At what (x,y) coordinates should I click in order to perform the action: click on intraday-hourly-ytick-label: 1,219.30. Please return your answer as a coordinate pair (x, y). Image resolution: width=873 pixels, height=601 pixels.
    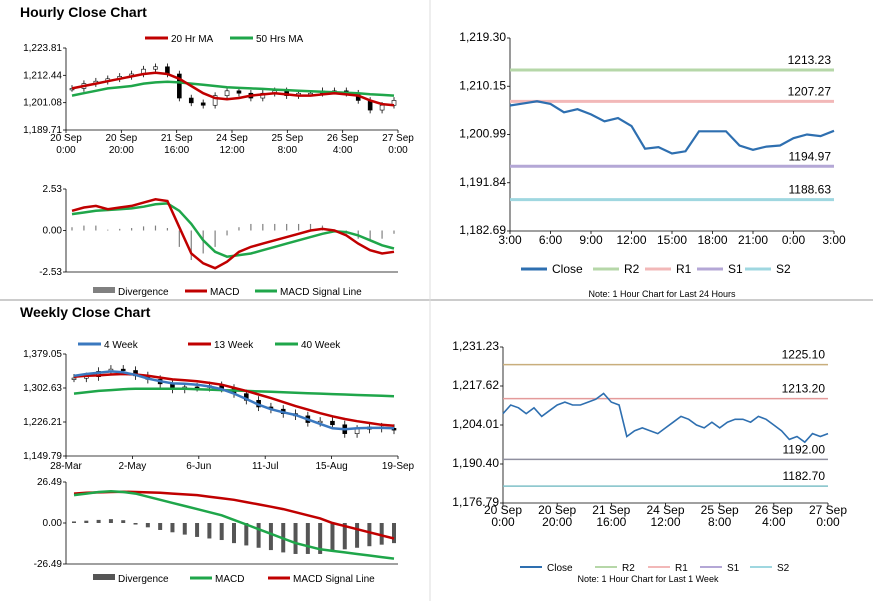
    Looking at the image, I should click on (482, 37).